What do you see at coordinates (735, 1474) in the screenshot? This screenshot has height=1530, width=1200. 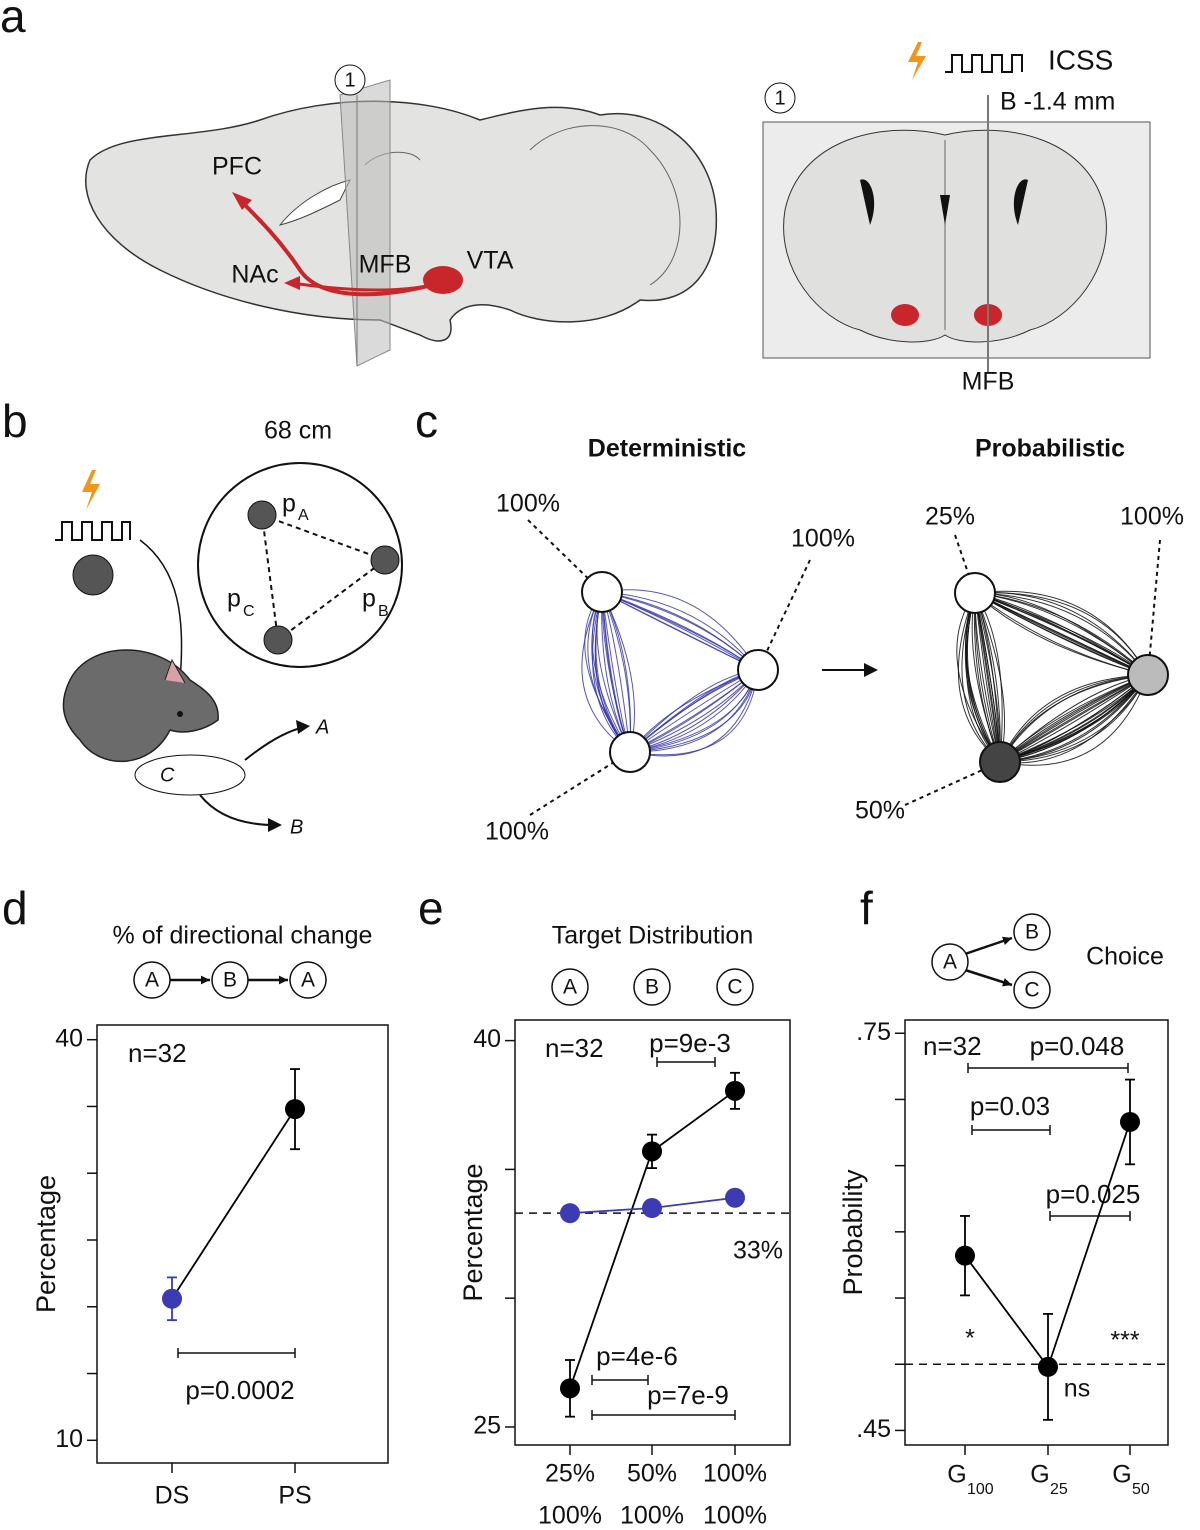 I see `x-tick-label: 100%` at bounding box center [735, 1474].